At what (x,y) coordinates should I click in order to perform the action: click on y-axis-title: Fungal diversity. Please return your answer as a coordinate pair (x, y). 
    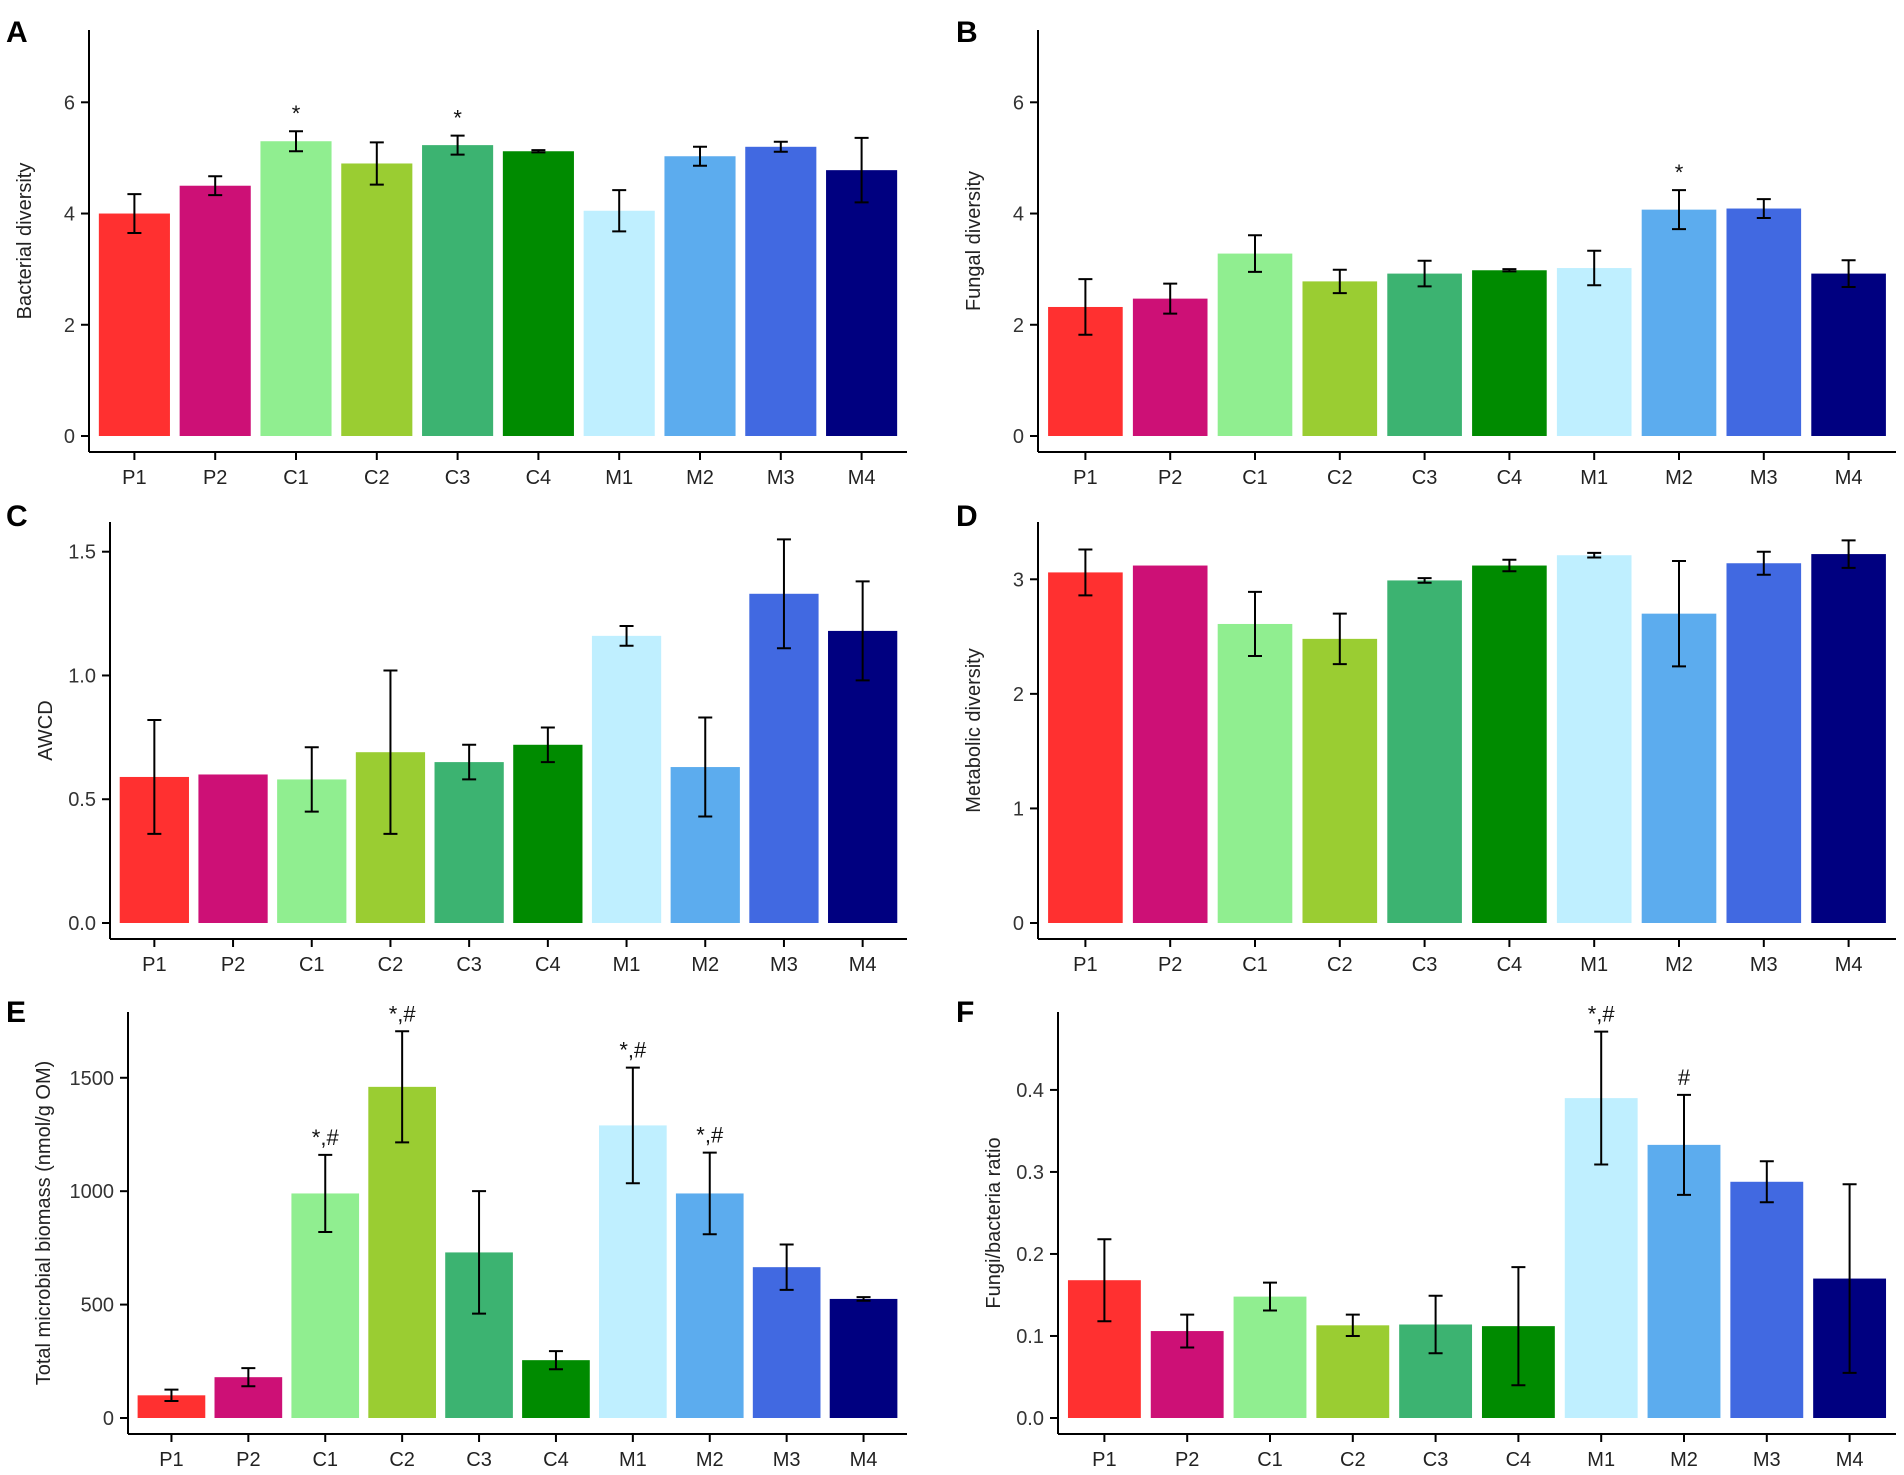
    Looking at the image, I should click on (974, 241).